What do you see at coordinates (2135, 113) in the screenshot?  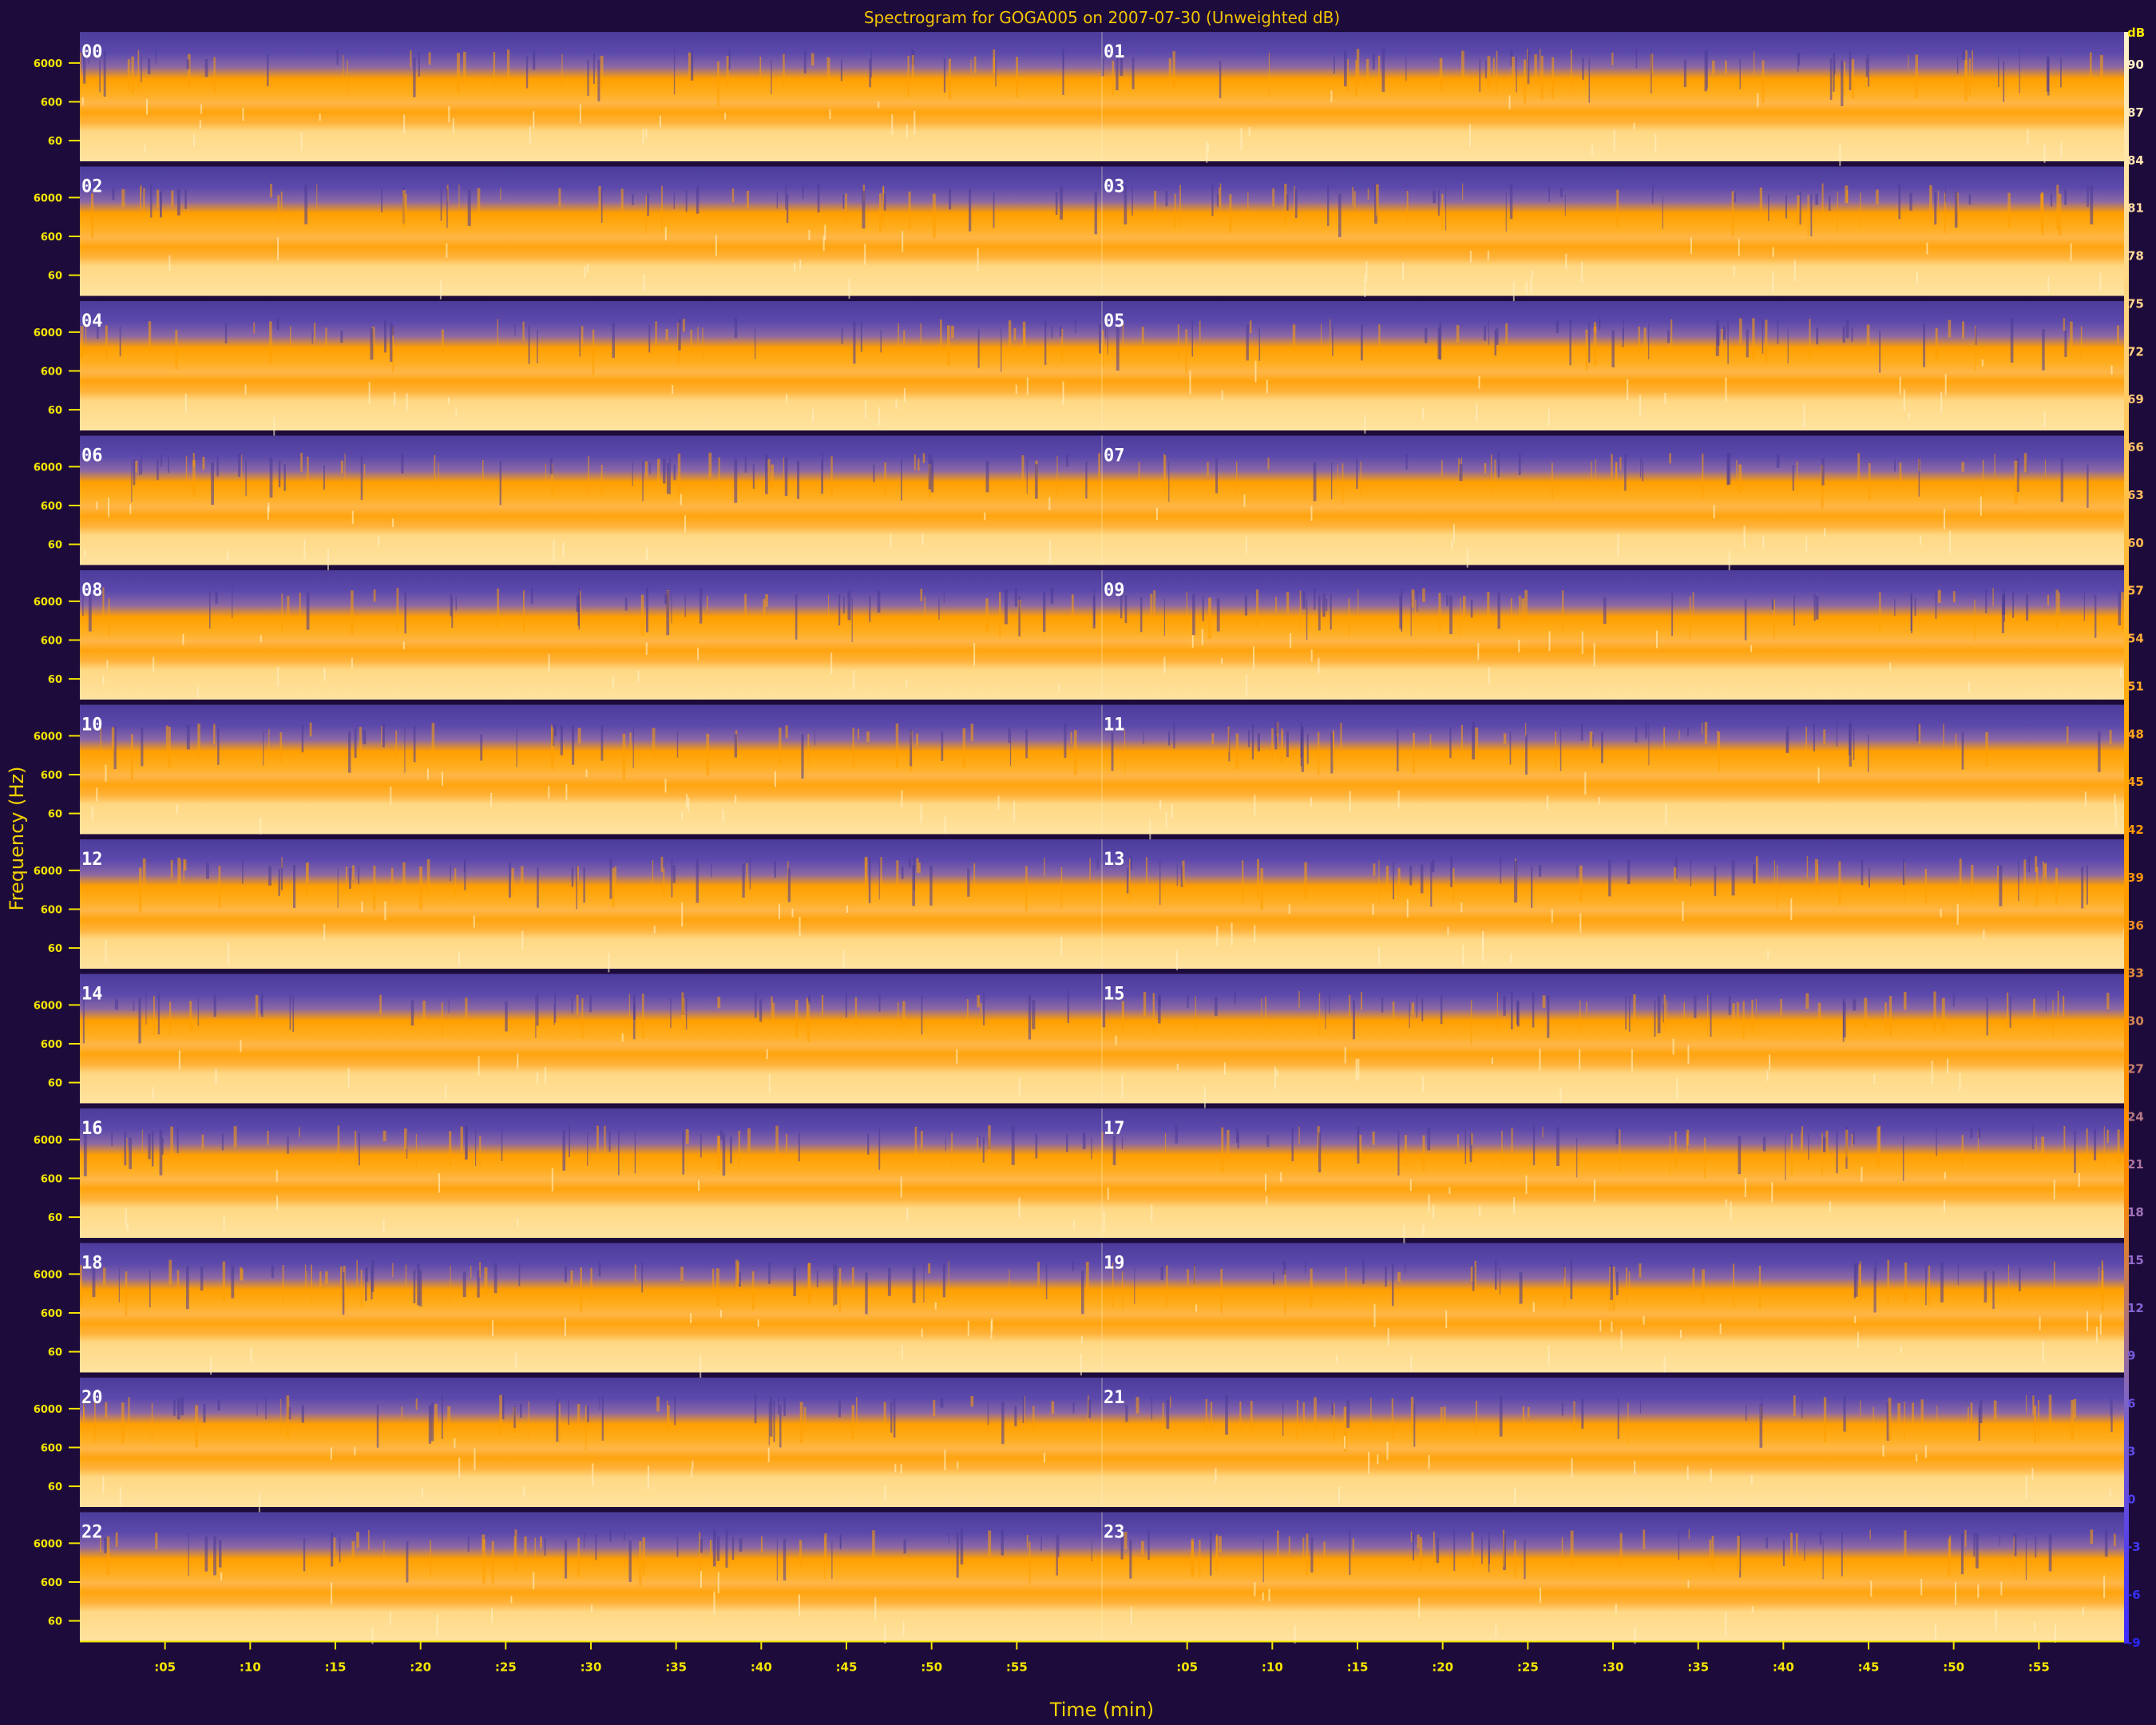 I see `colorbar-tick-label: 87` at bounding box center [2135, 113].